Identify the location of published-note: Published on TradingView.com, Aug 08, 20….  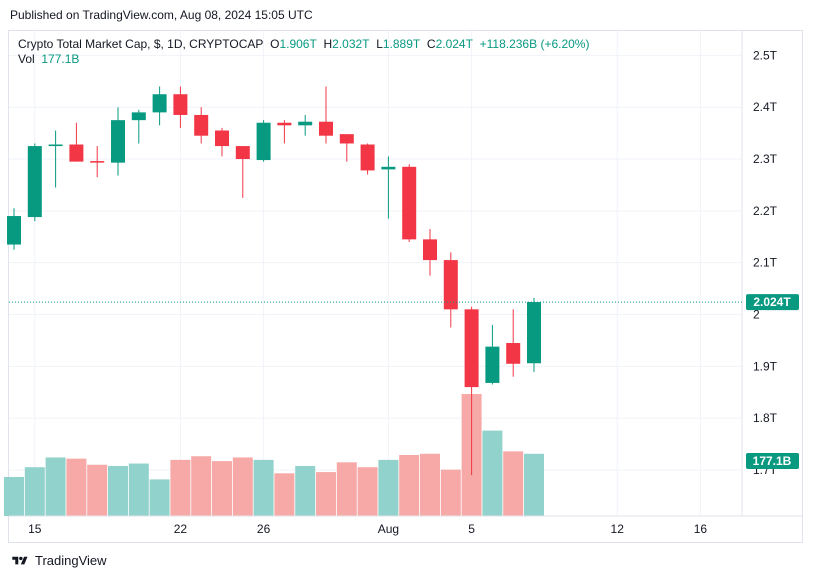
(161, 15).